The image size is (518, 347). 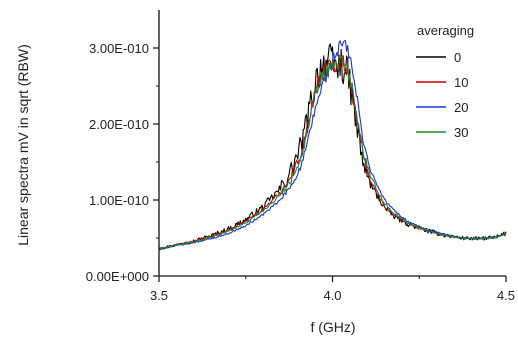 What do you see at coordinates (117, 276) in the screenshot?
I see `y-tick-label: 0.00E+000` at bounding box center [117, 276].